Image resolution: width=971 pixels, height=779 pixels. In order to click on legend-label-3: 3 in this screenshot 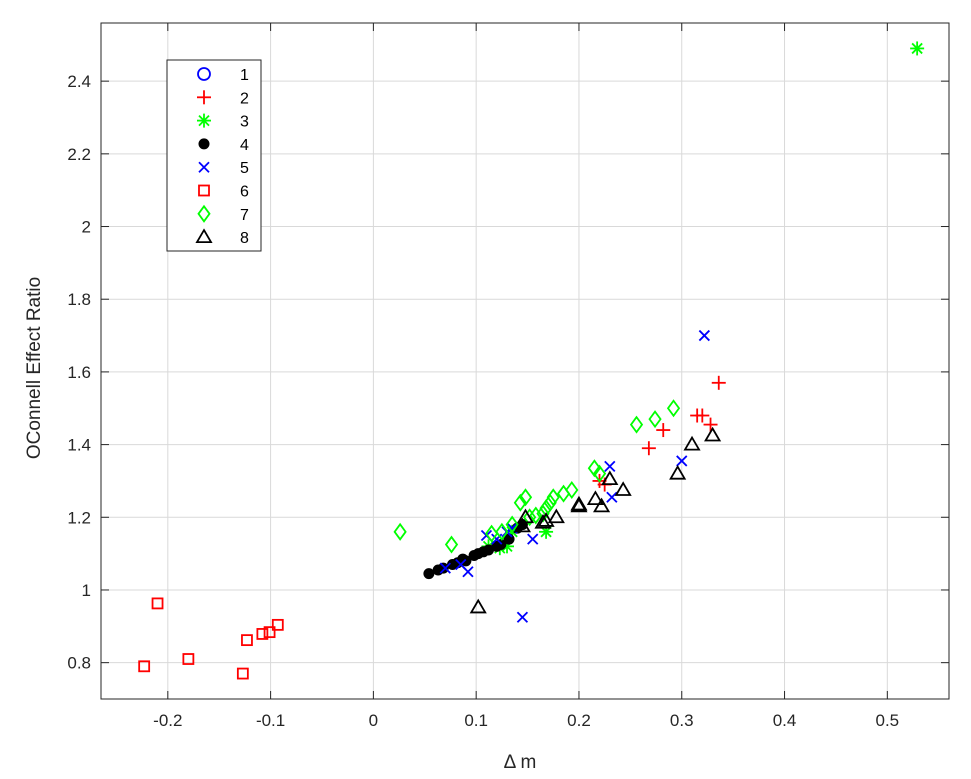, I will do `click(244, 122)`.